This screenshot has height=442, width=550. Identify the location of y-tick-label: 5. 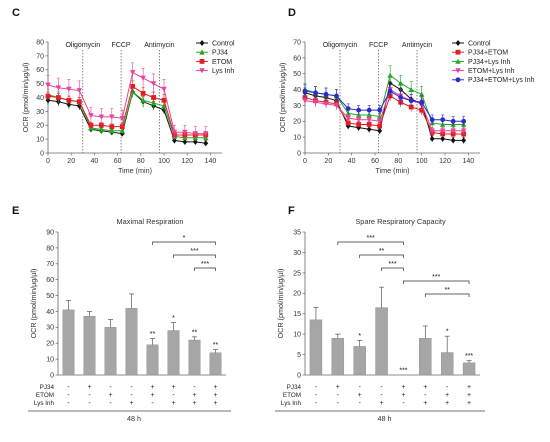
(299, 355).